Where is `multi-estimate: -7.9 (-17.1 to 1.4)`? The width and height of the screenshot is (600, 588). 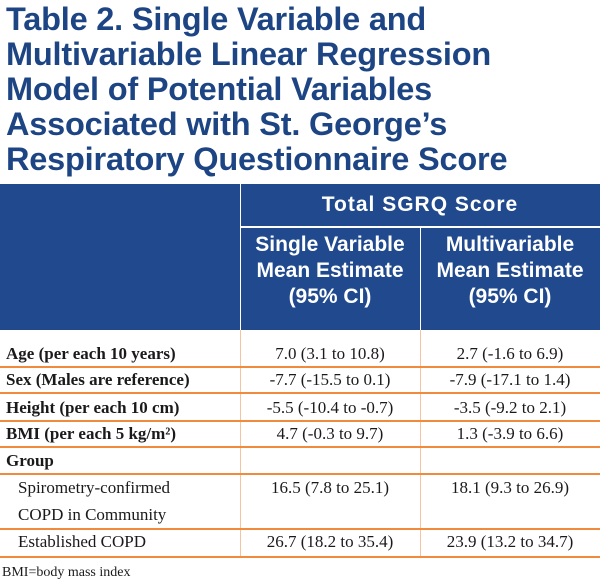 multi-estimate: -7.9 (-17.1 to 1.4) is located at coordinates (510, 379).